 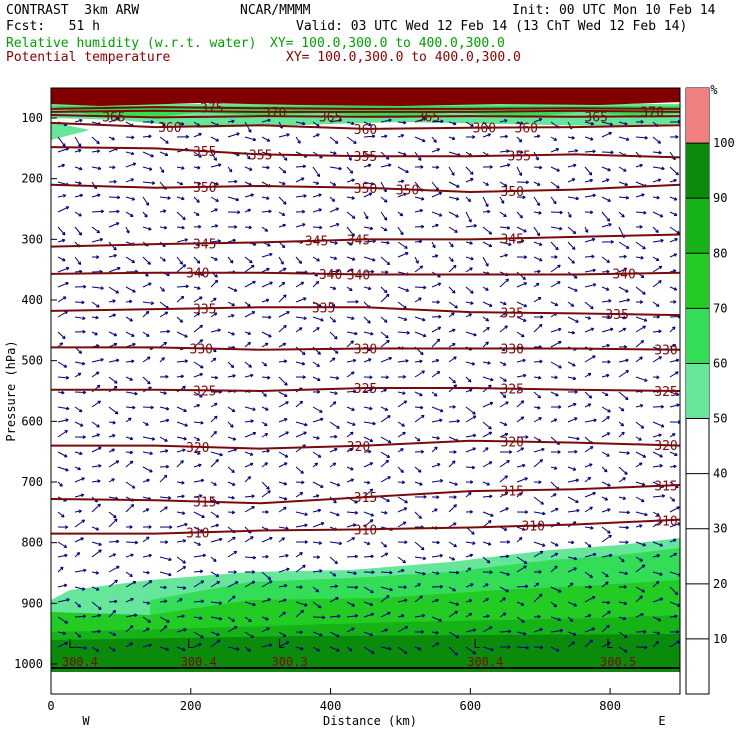 What do you see at coordinates (697, 226) in the screenshot?
I see `colorbar-band` at bounding box center [697, 226].